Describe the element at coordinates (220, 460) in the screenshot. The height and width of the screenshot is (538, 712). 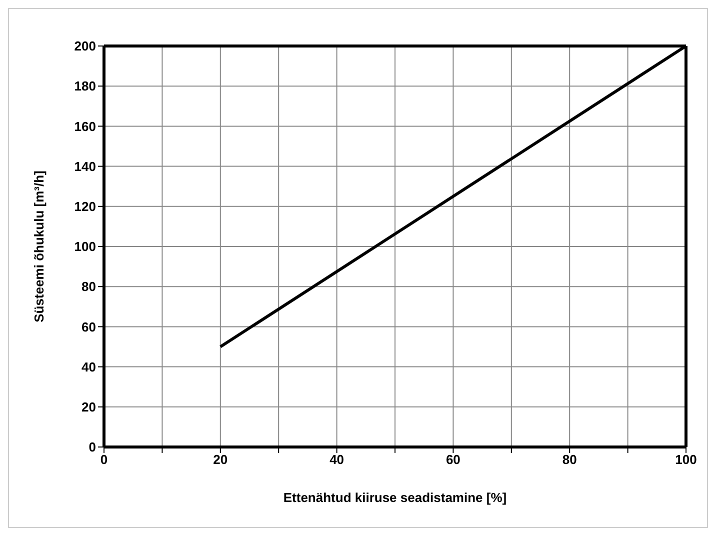
I see `x-tick-label: 20` at that location.